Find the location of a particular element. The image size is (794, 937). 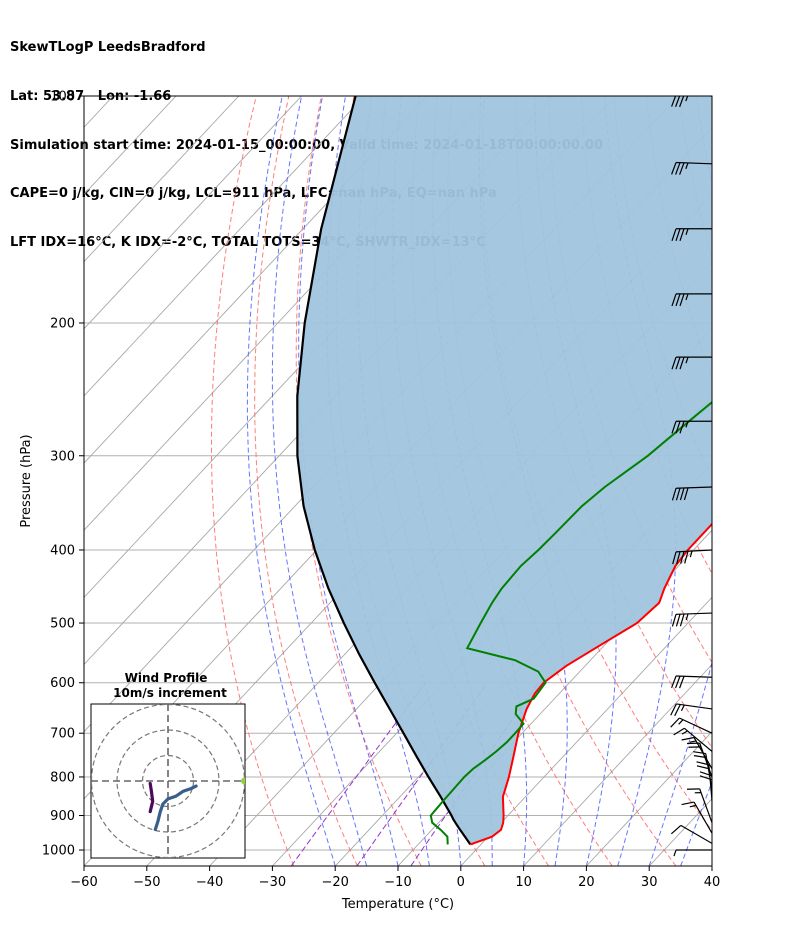

temperature-profile-line is located at coordinates (590, 684).